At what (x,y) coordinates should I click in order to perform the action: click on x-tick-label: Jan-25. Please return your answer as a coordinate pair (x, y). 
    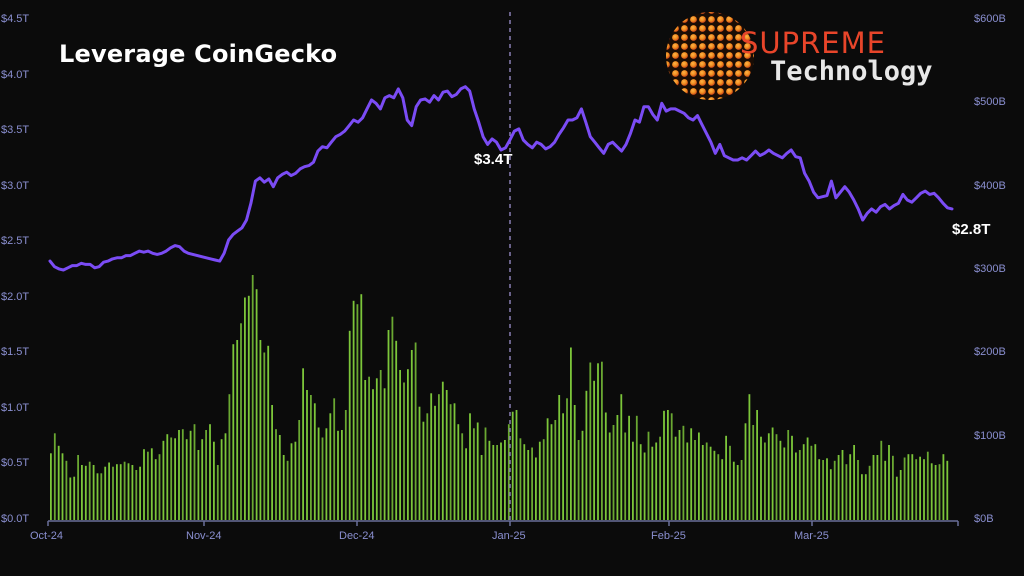
    Looking at the image, I should click on (509, 536).